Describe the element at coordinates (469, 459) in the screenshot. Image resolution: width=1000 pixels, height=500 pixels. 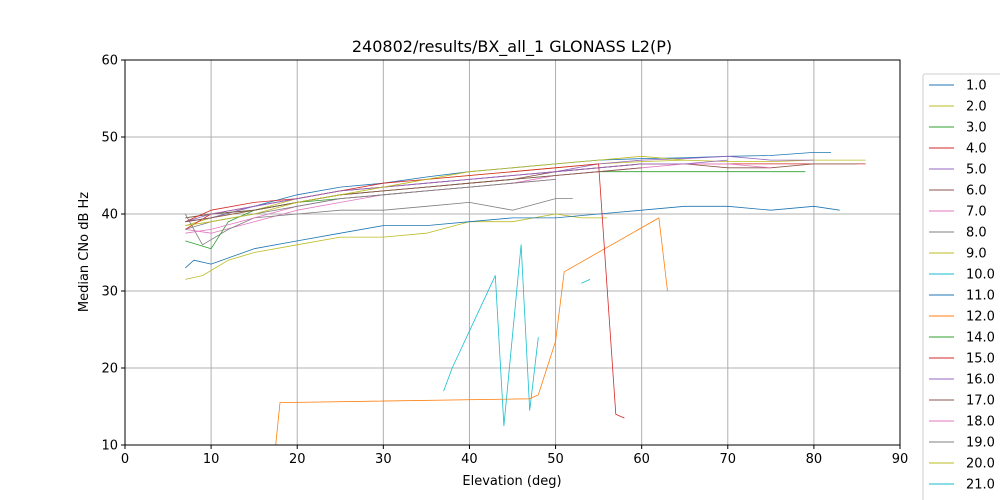
I see `x-tick-label: 40` at that location.